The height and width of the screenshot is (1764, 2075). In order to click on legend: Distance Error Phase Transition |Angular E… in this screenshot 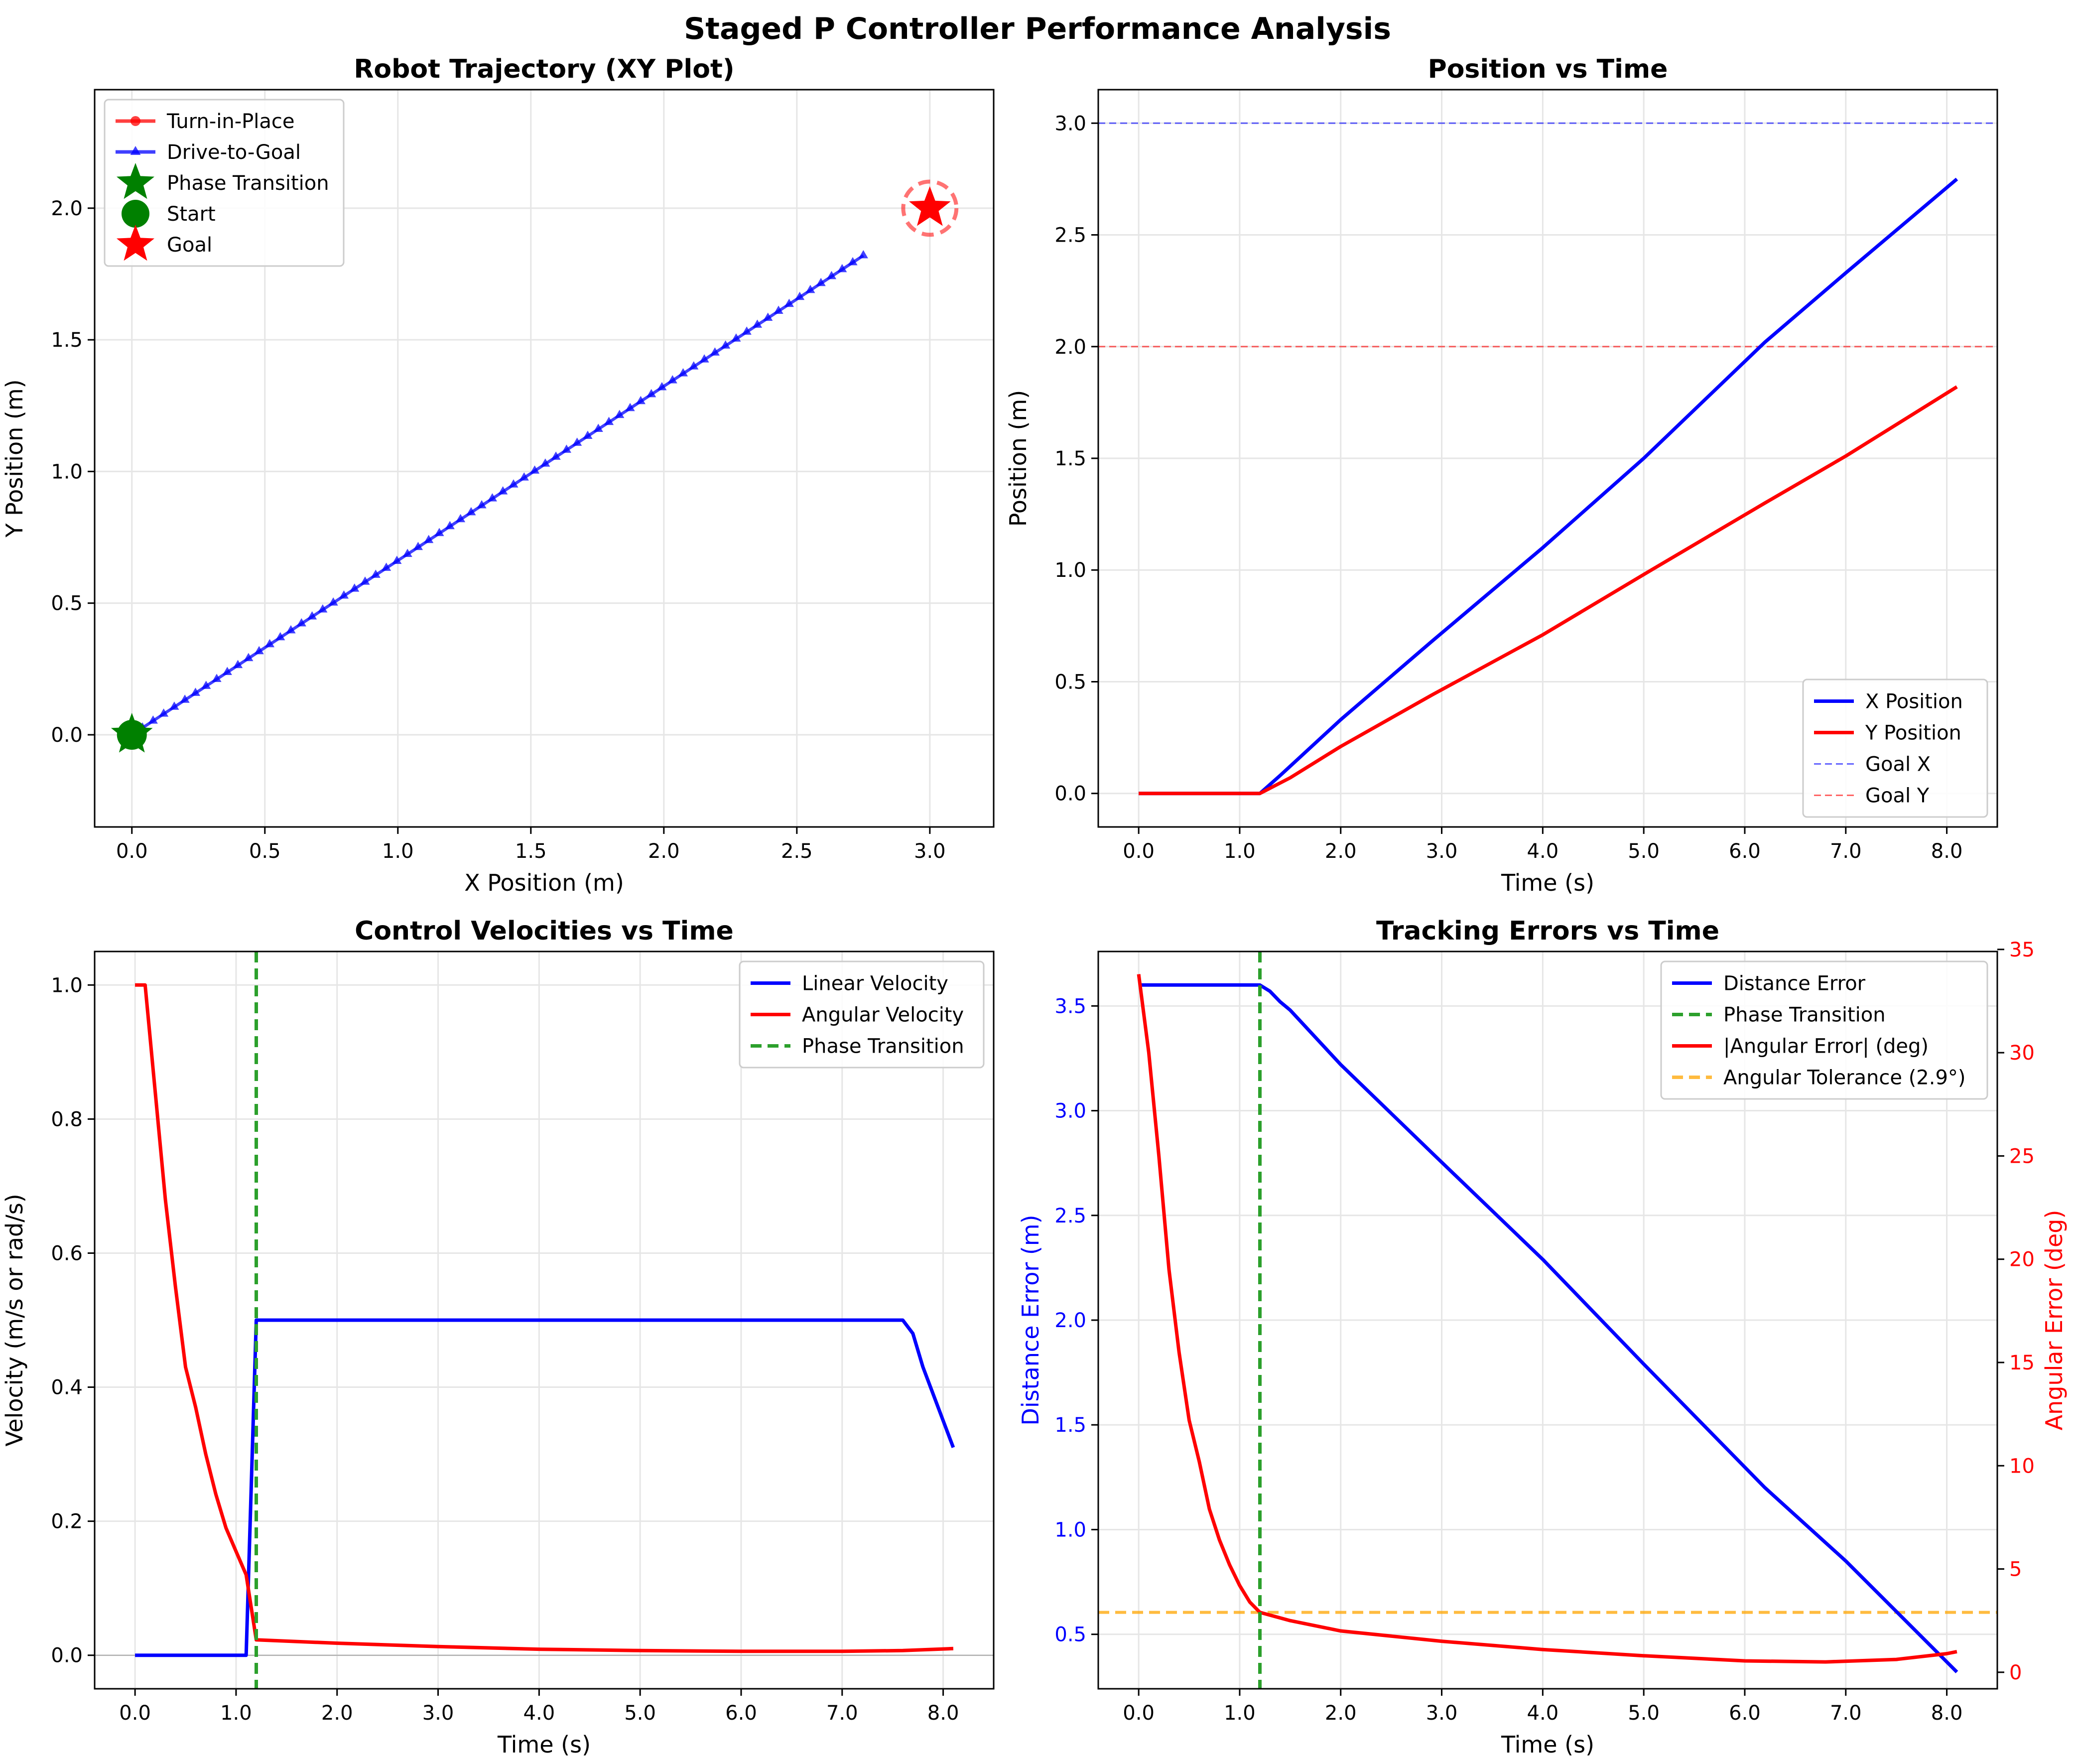, I will do `click(1824, 1030)`.